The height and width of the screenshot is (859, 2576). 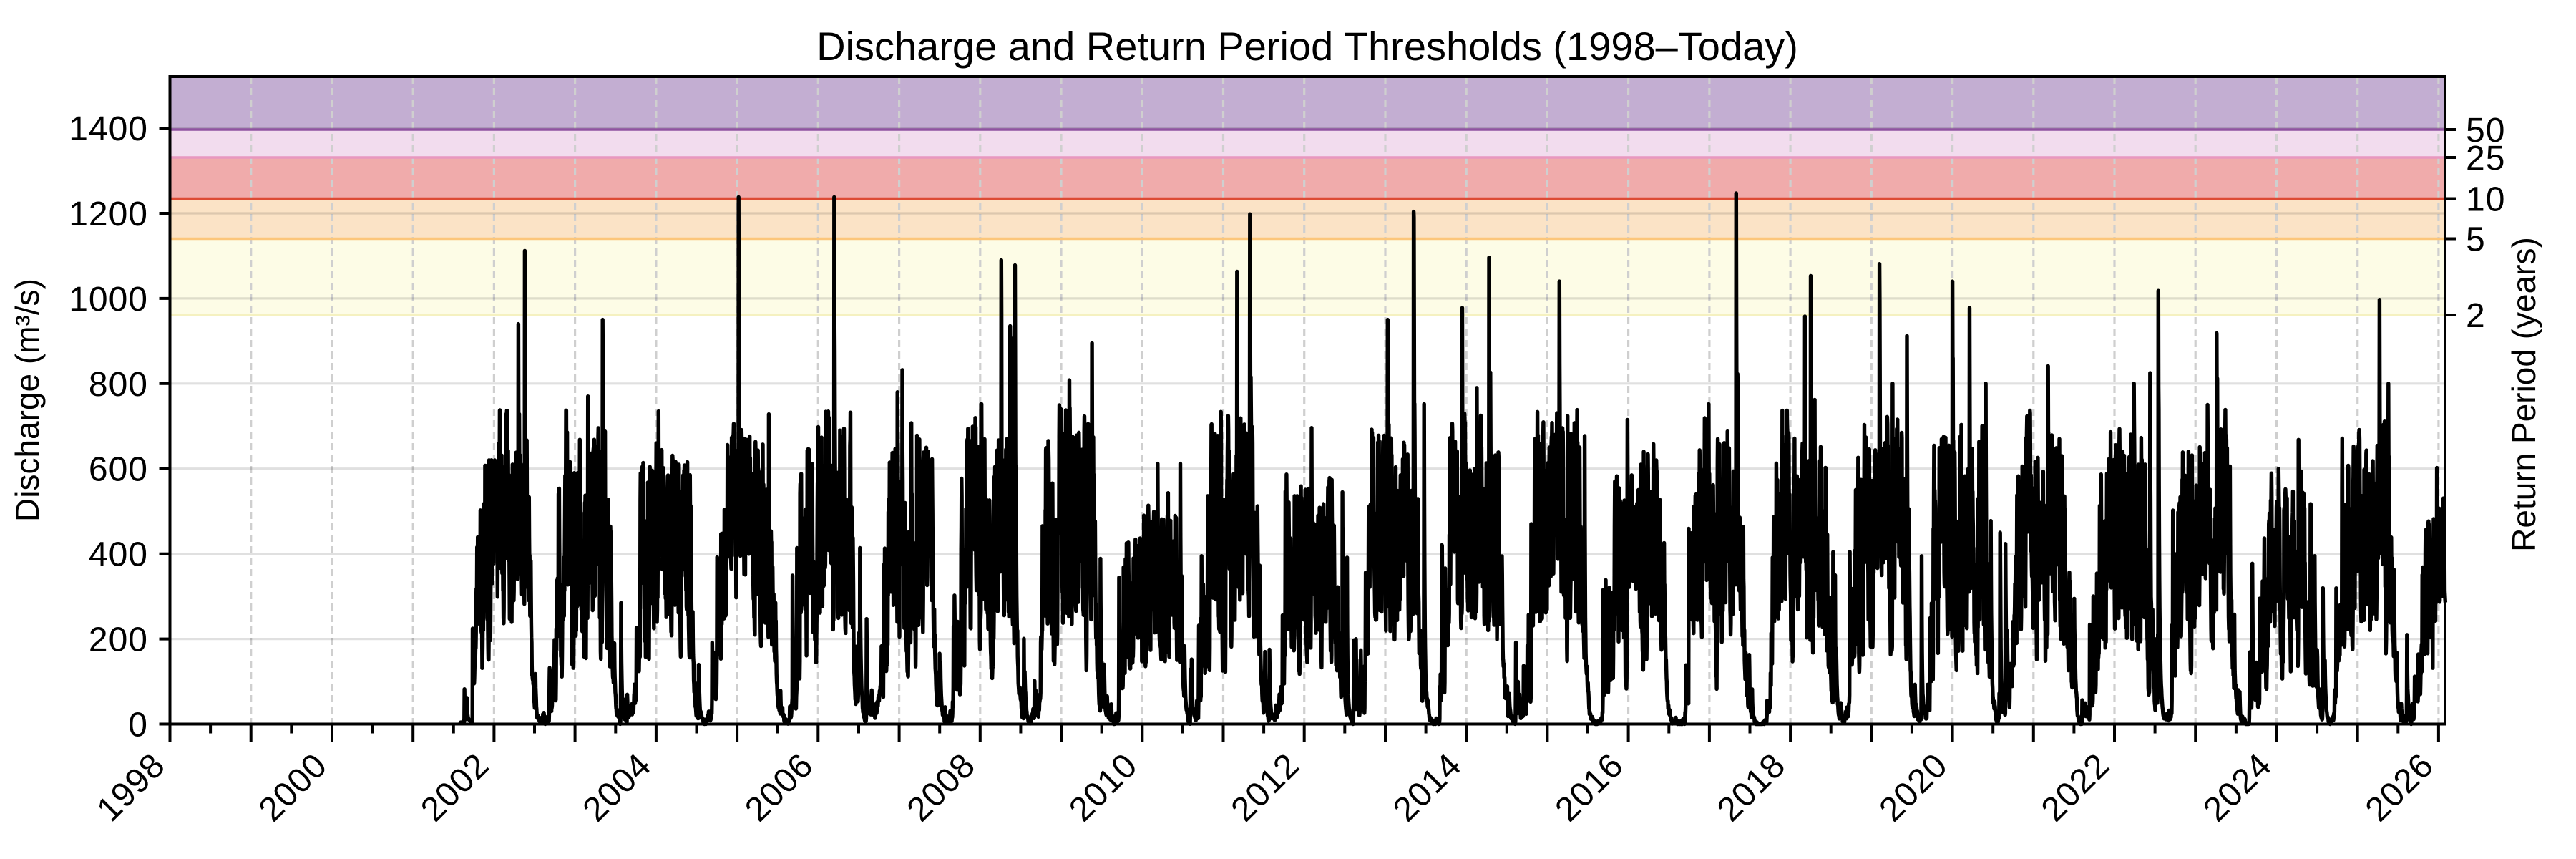 I want to click on svg-text: 400, so click(x=118, y=555).